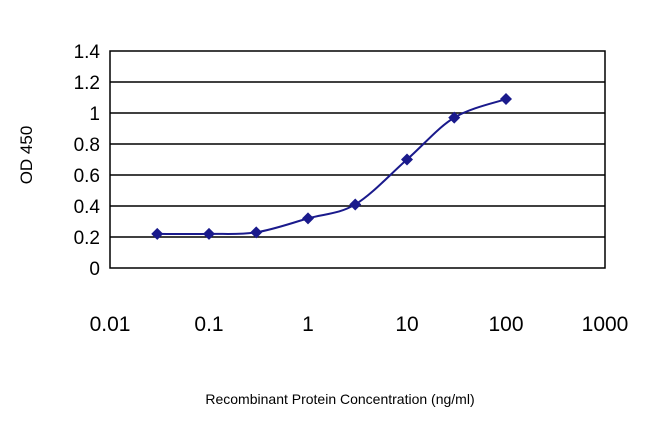 Image resolution: width=650 pixels, height=434 pixels. What do you see at coordinates (87, 145) in the screenshot?
I see `y-tick-label-4: 0.8` at bounding box center [87, 145].